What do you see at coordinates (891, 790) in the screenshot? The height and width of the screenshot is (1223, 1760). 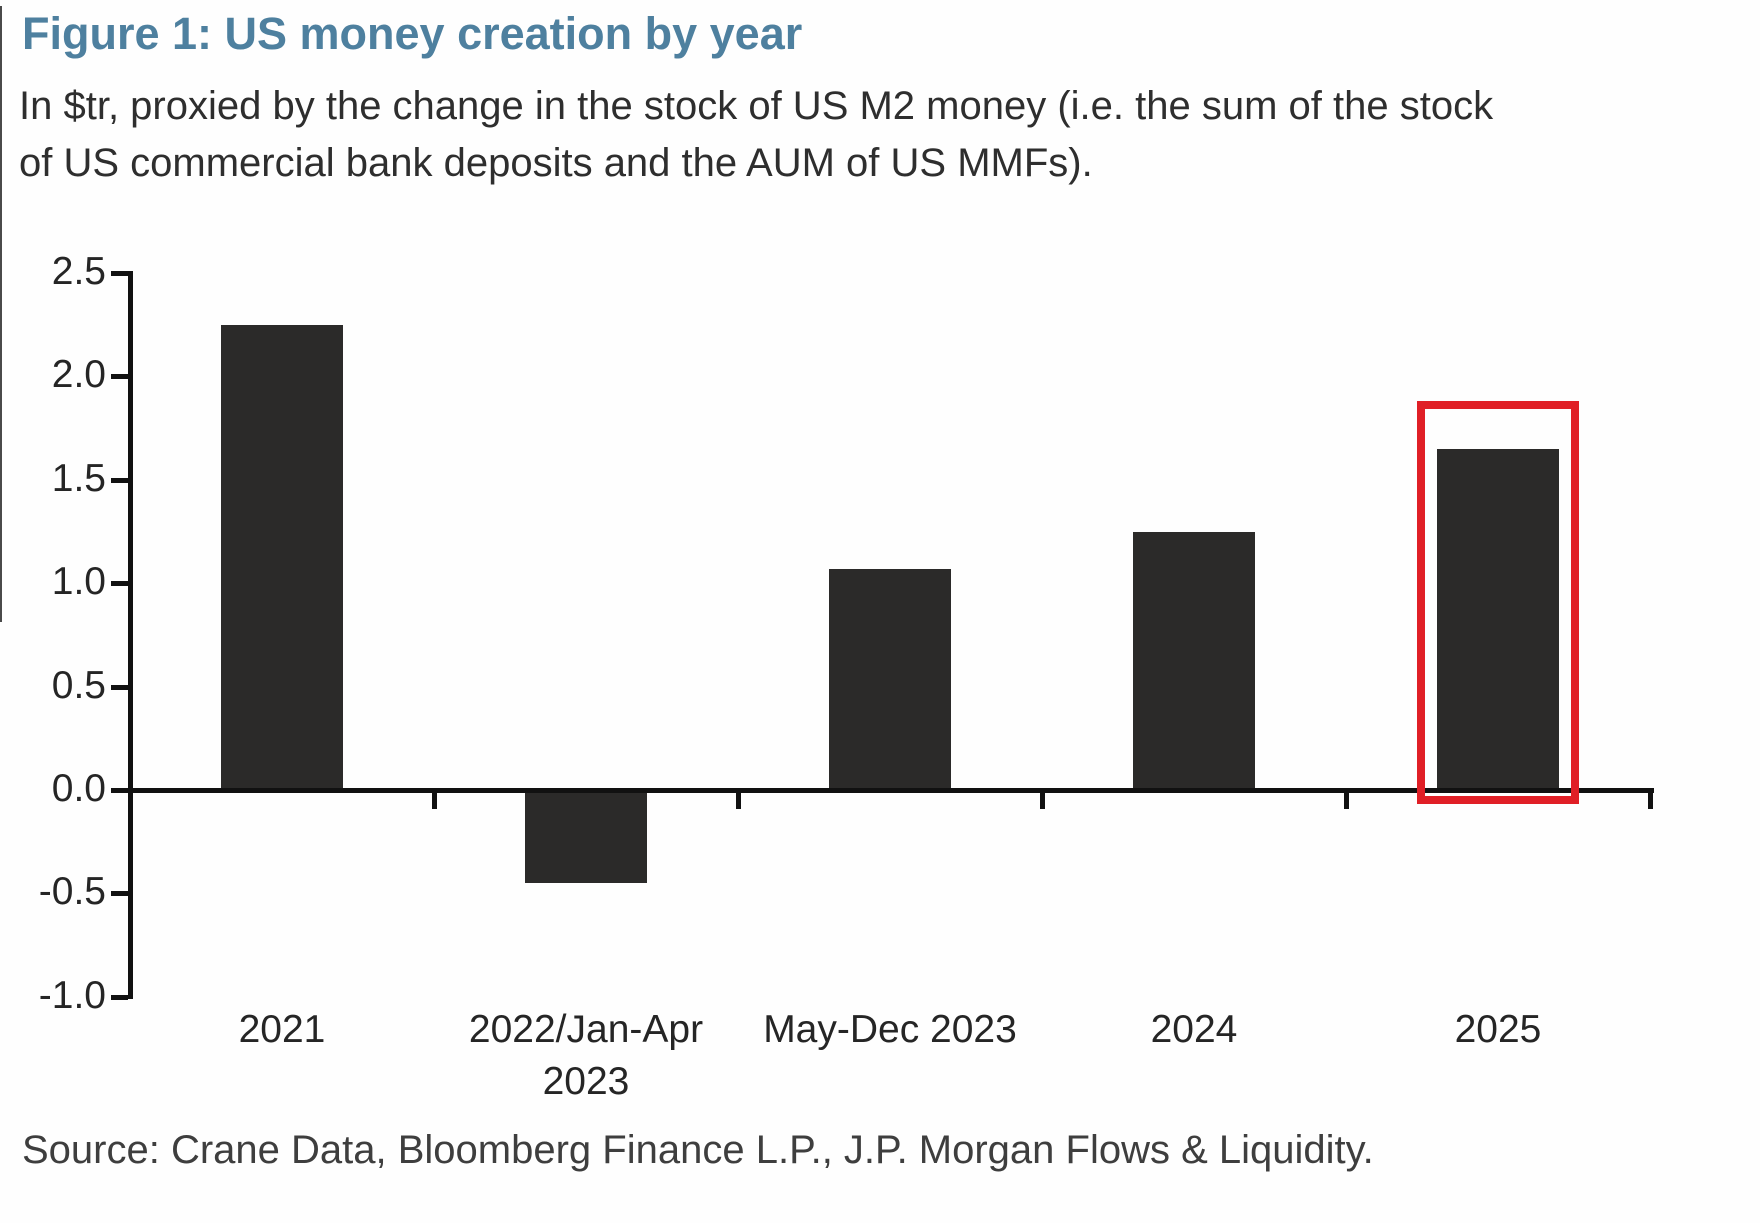 I see `x-axis-line` at bounding box center [891, 790].